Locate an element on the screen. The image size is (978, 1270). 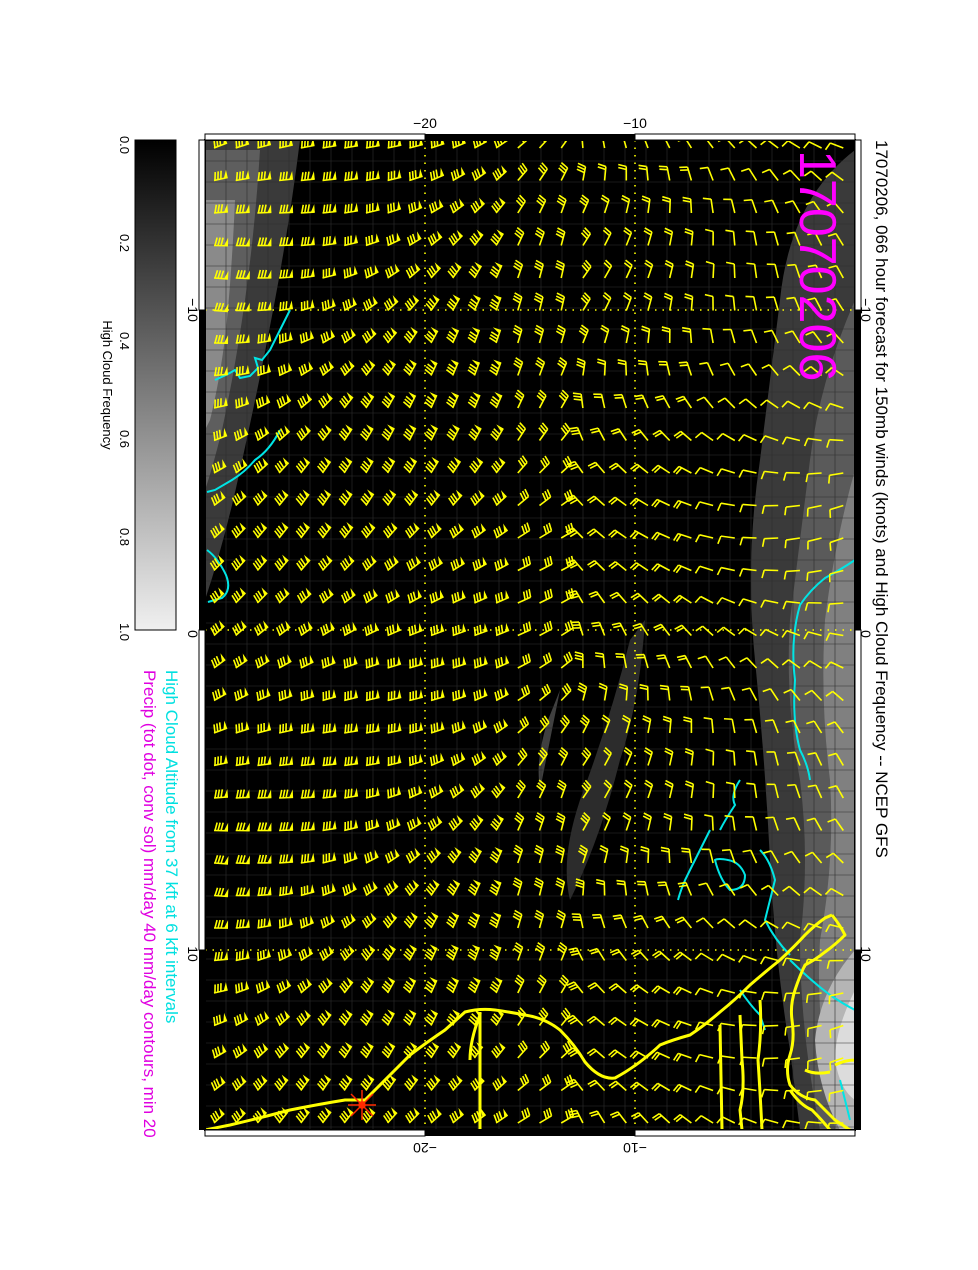
date-stamp: 17070206 is located at coordinates (817, 265).